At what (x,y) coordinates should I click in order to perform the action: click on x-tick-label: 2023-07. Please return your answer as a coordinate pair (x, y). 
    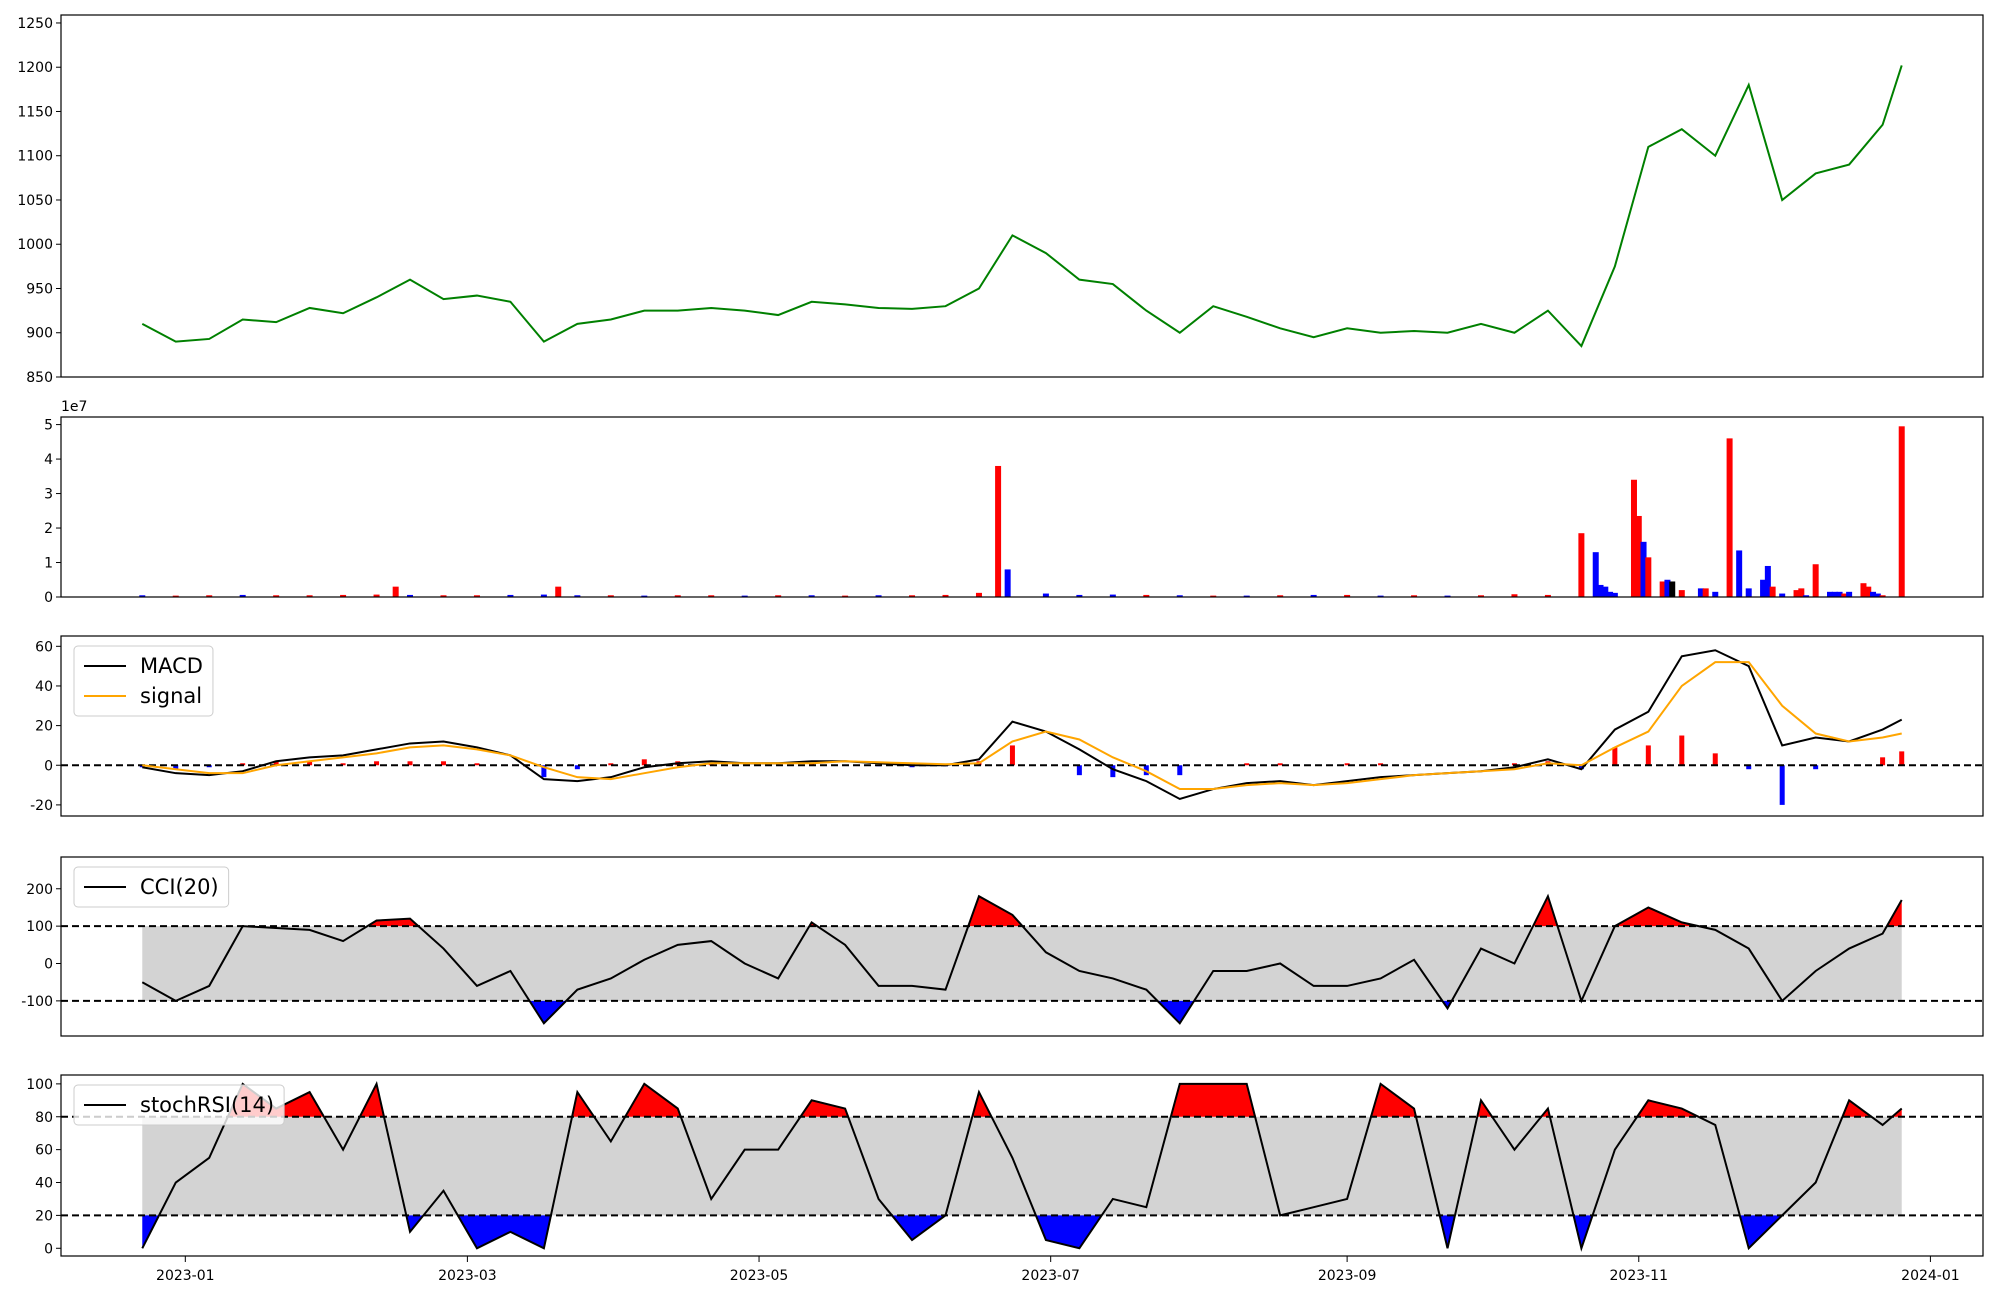
    Looking at the image, I should click on (1050, 1276).